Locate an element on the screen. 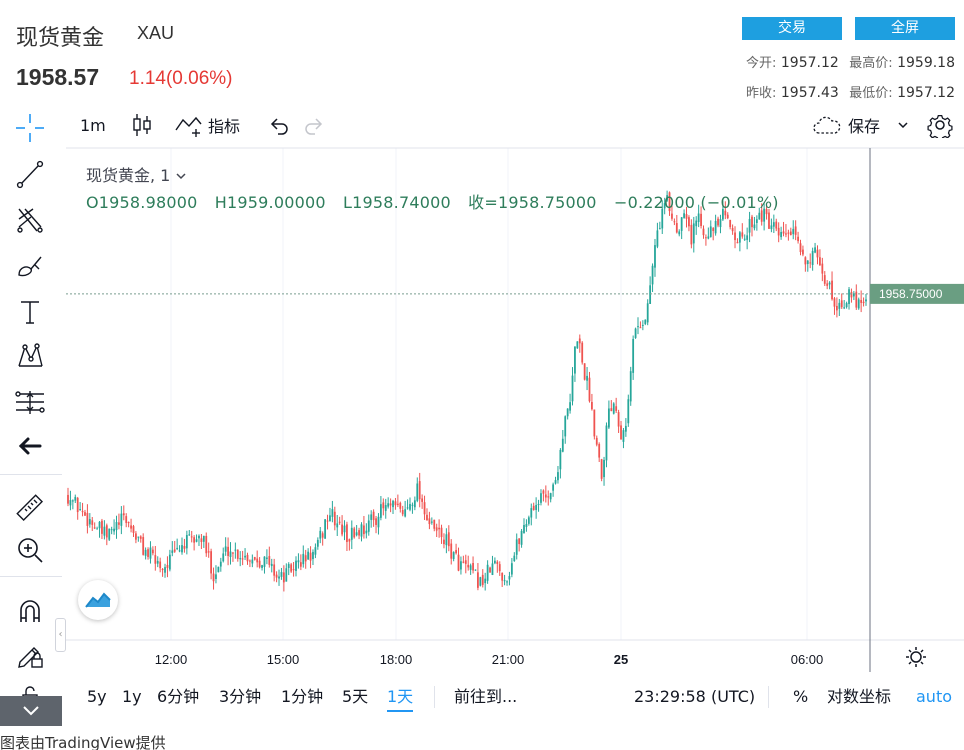 The width and height of the screenshot is (964, 750). collapse-toolbar-tab: ‹ is located at coordinates (60, 635).